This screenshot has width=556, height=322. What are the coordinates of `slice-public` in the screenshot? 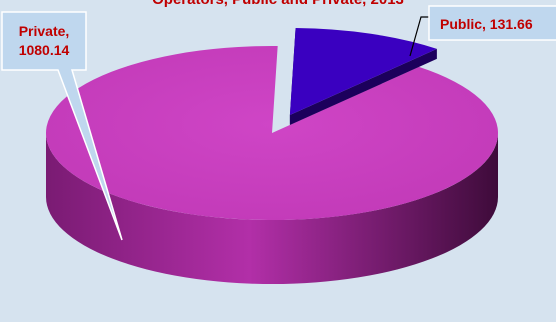 It's located at (363, 72).